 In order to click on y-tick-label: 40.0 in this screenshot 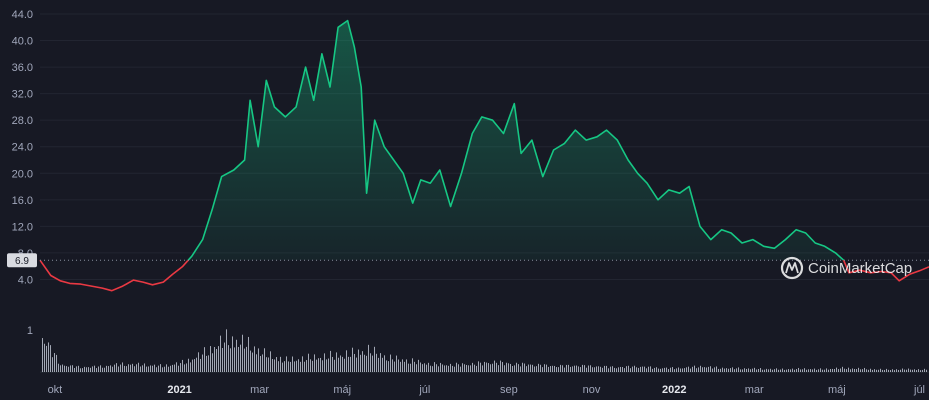, I will do `click(22, 42)`.